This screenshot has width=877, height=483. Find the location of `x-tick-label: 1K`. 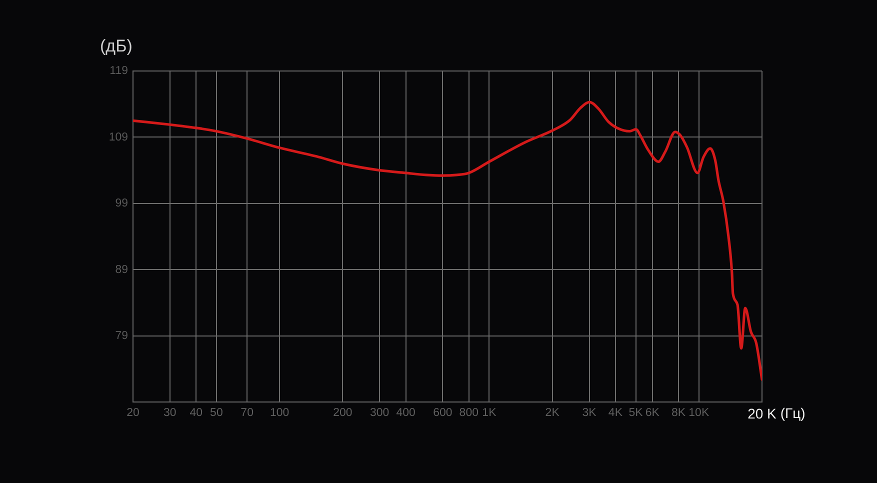

x-tick-label: 1K is located at coordinates (489, 413).